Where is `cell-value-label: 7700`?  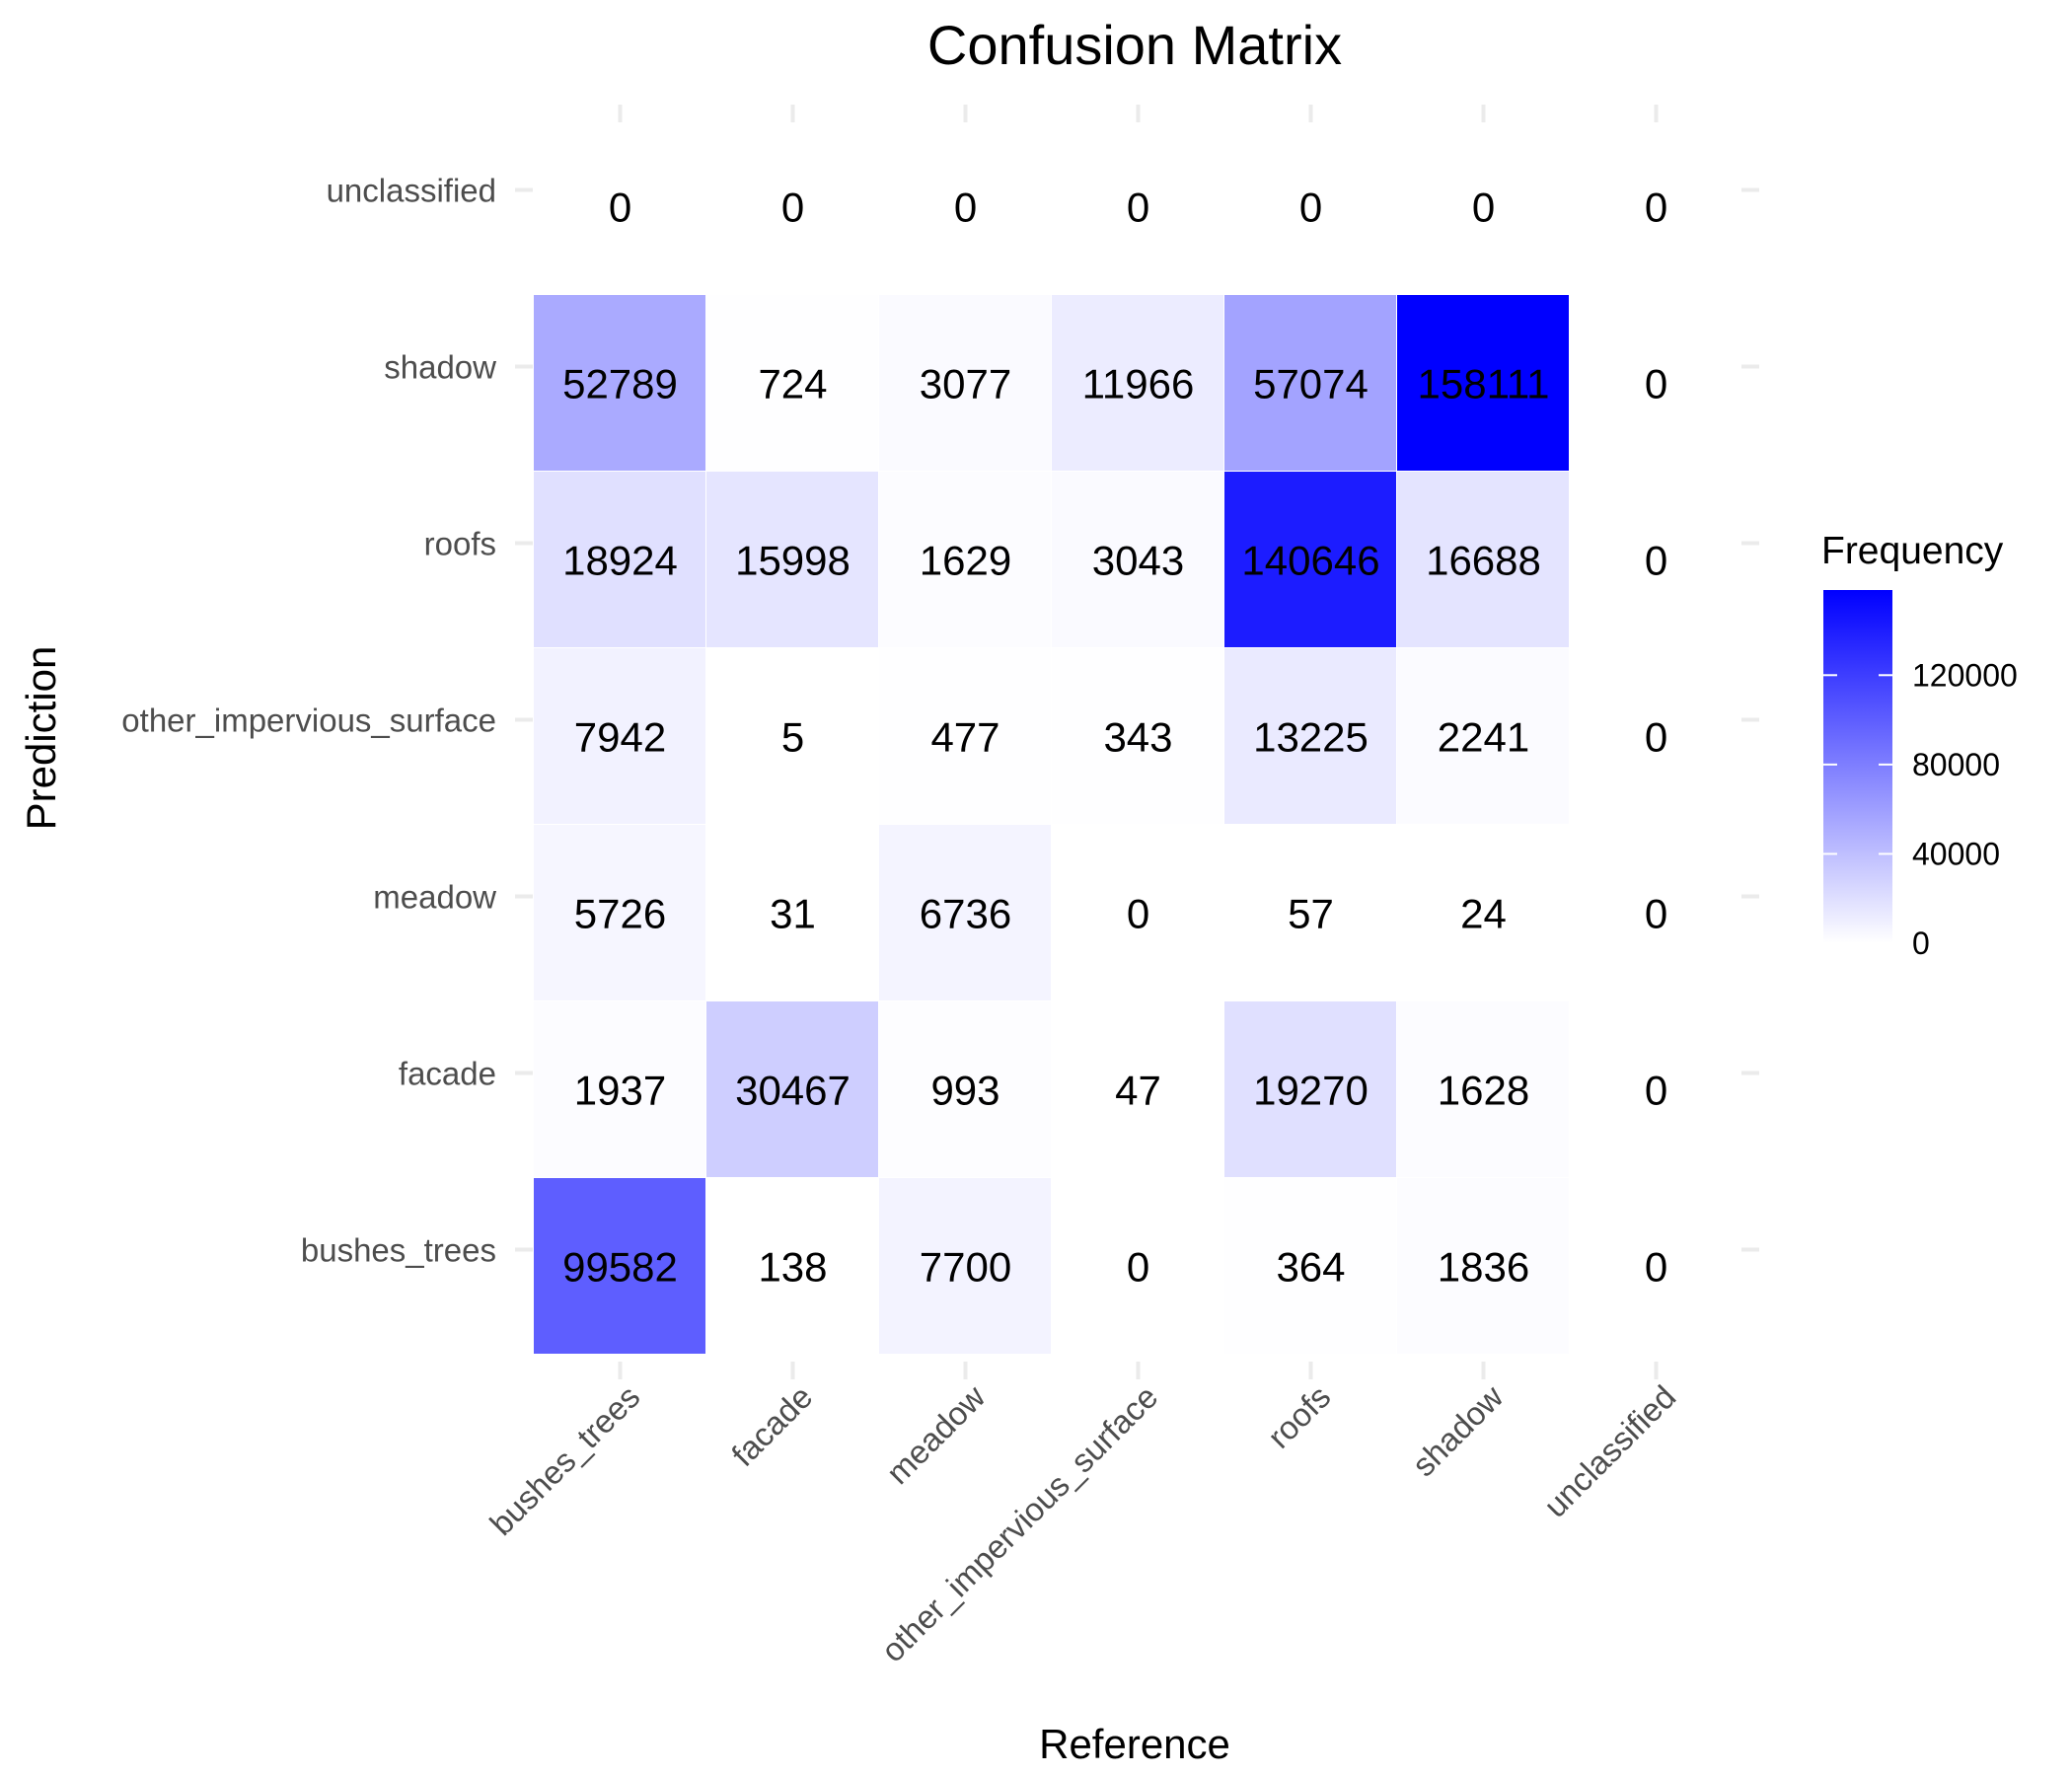 cell-value-label: 7700 is located at coordinates (966, 1268).